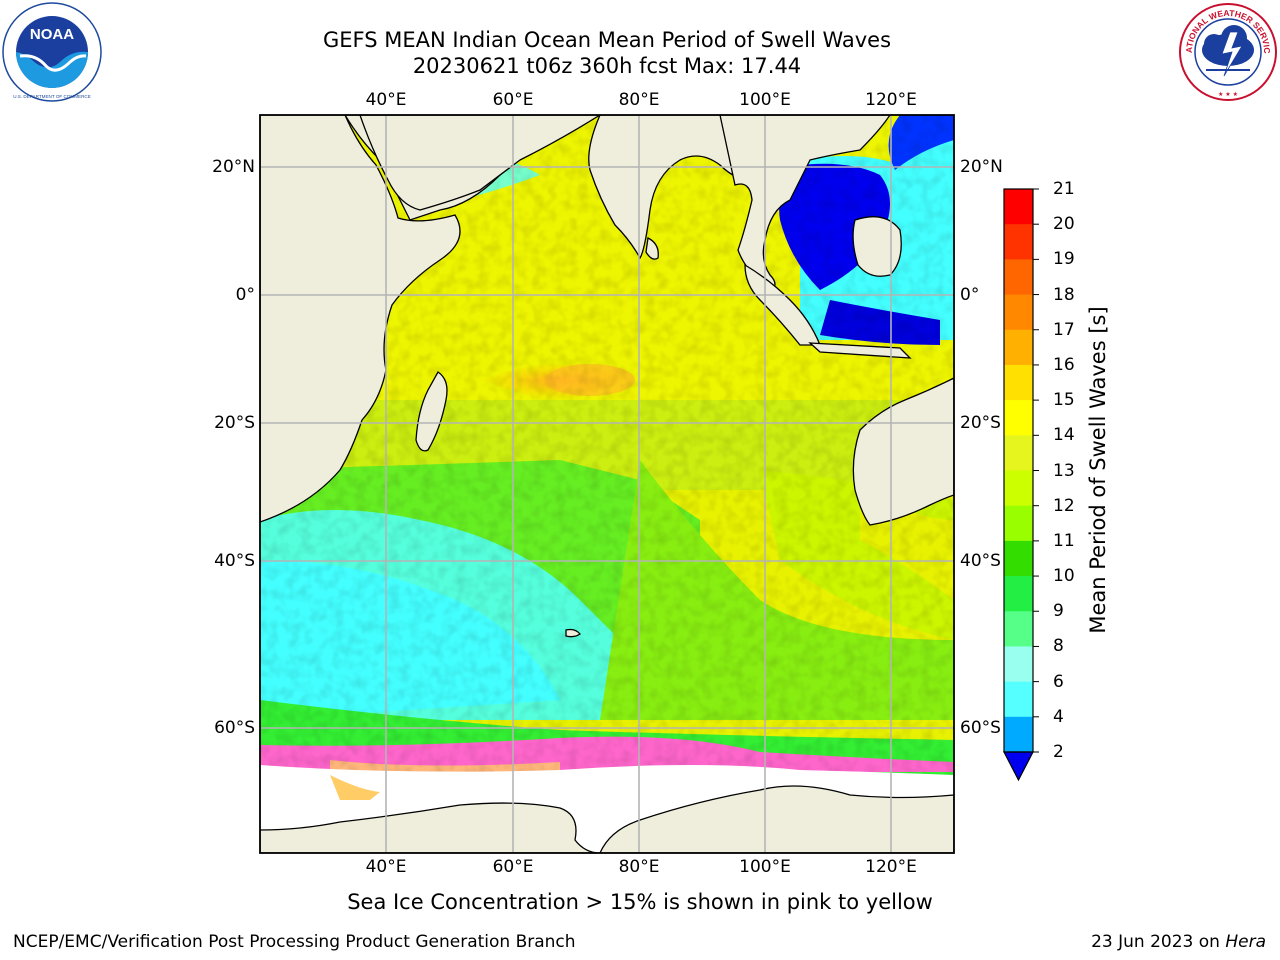  Describe the element at coordinates (1064, 224) in the screenshot. I see `colorbar-tick-label: 20` at that location.